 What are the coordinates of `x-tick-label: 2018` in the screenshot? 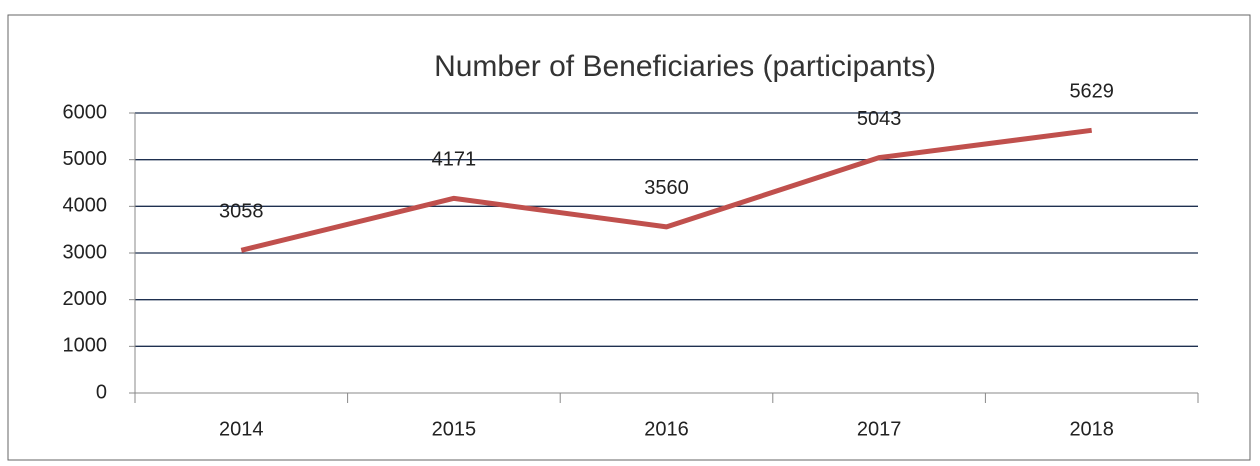 It's located at (1091, 429).